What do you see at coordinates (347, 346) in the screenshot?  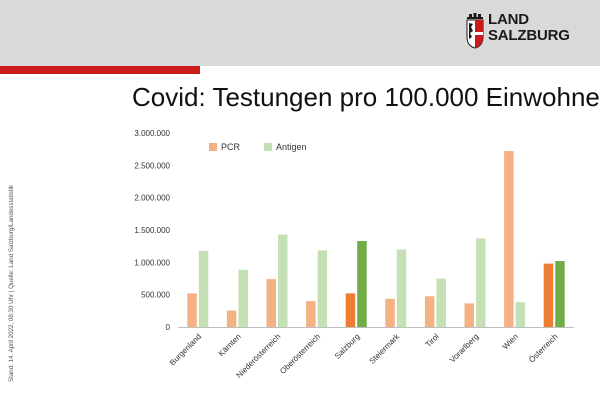 I see `x-tick-label: Salzburg` at bounding box center [347, 346].